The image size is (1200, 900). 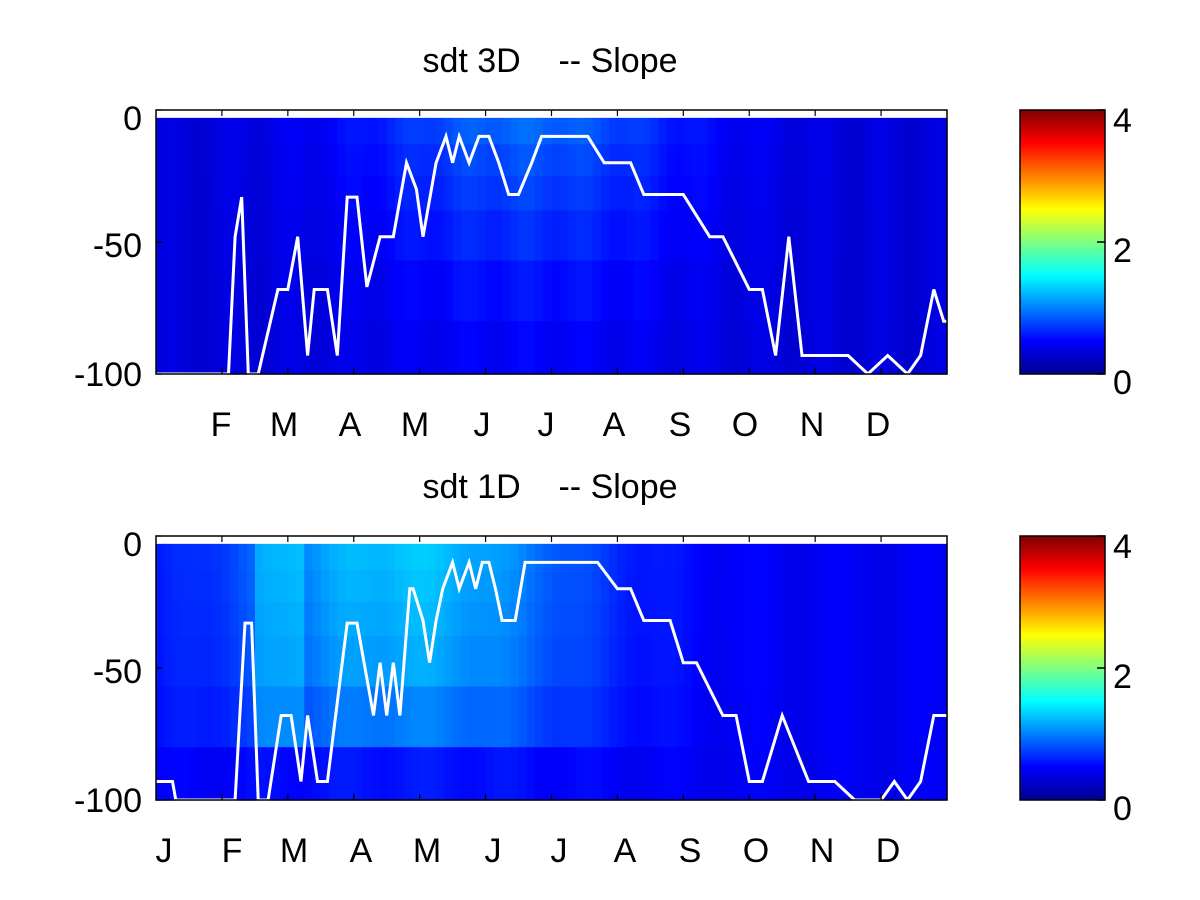 I want to click on ytick-top-0: 0, so click(x=132, y=119).